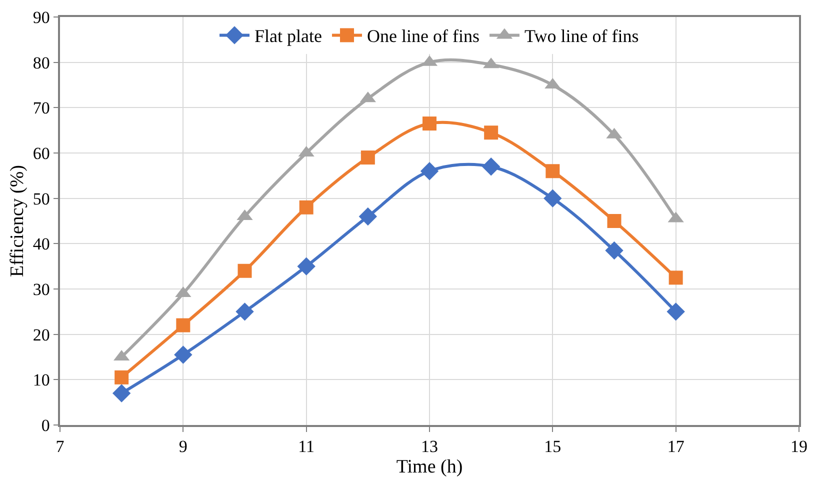 Image resolution: width=816 pixels, height=481 pixels. I want to click on y-tick-label: 0, so click(45, 425).